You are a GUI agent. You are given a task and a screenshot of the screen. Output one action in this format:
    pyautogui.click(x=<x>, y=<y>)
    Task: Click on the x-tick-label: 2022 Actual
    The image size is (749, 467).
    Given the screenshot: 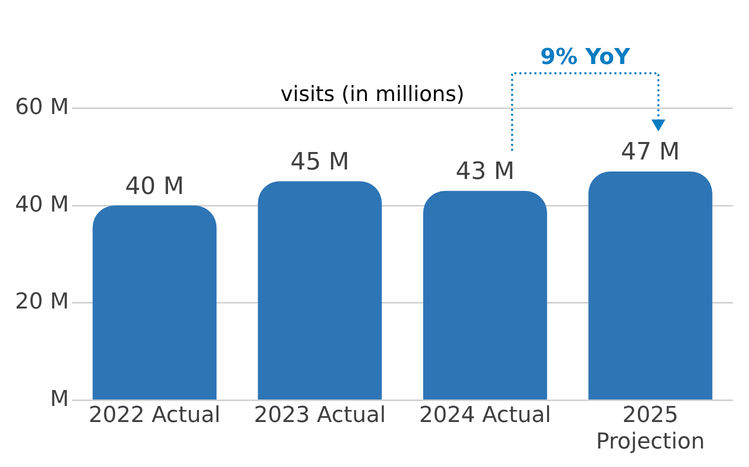 What is the action you would take?
    pyautogui.click(x=154, y=415)
    